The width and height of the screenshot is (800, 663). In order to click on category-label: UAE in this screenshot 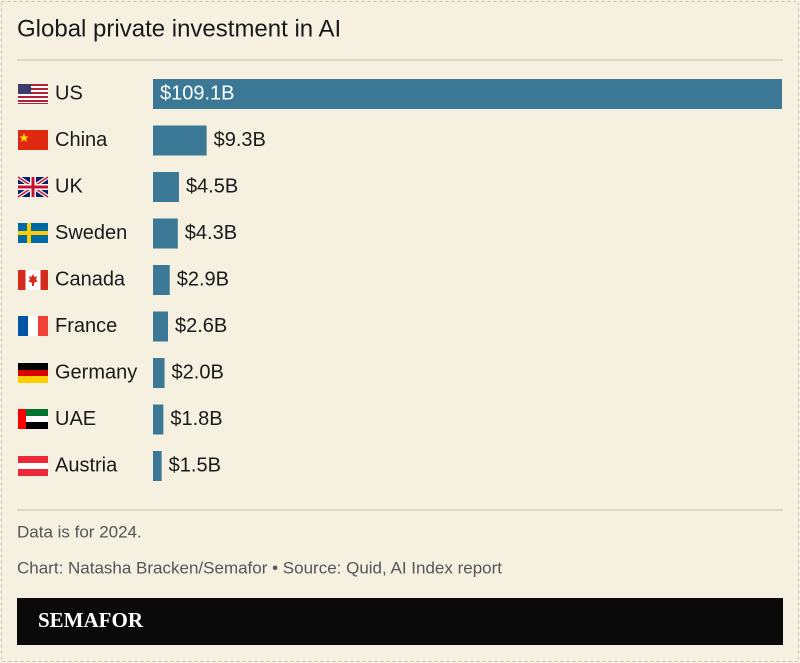, I will do `click(75, 419)`.